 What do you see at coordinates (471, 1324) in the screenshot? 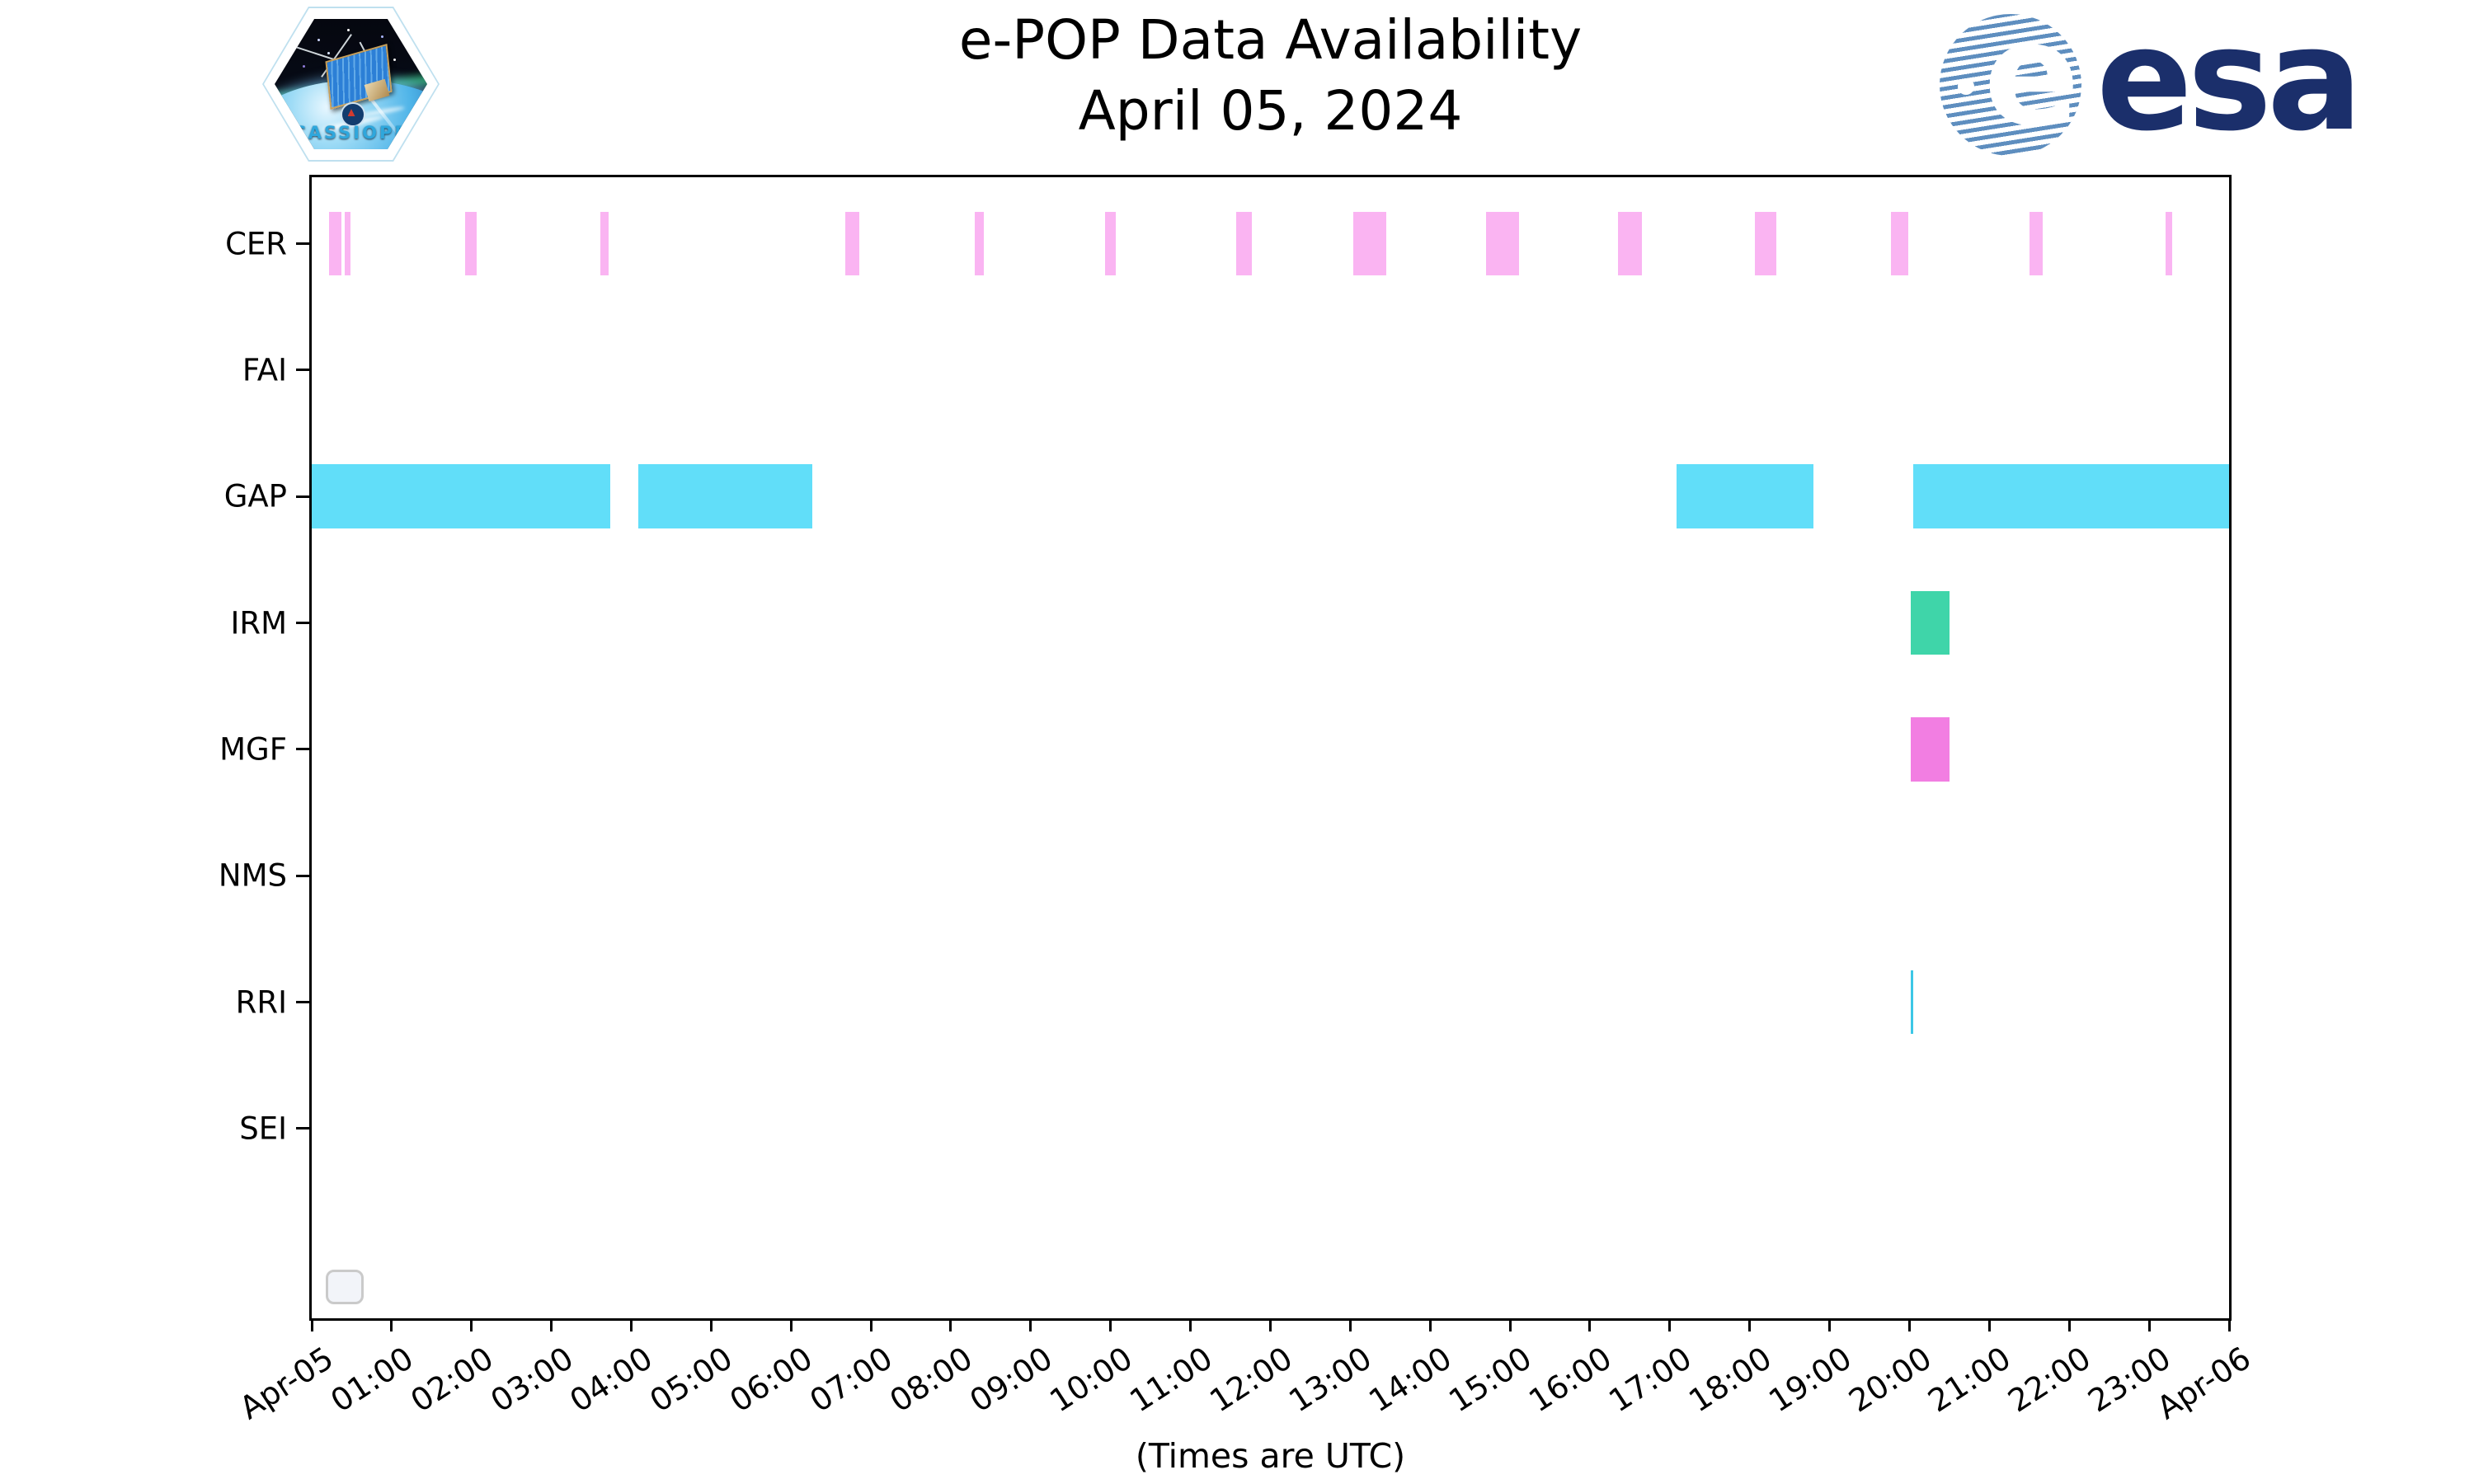
I see `x-tick-02:00` at bounding box center [471, 1324].